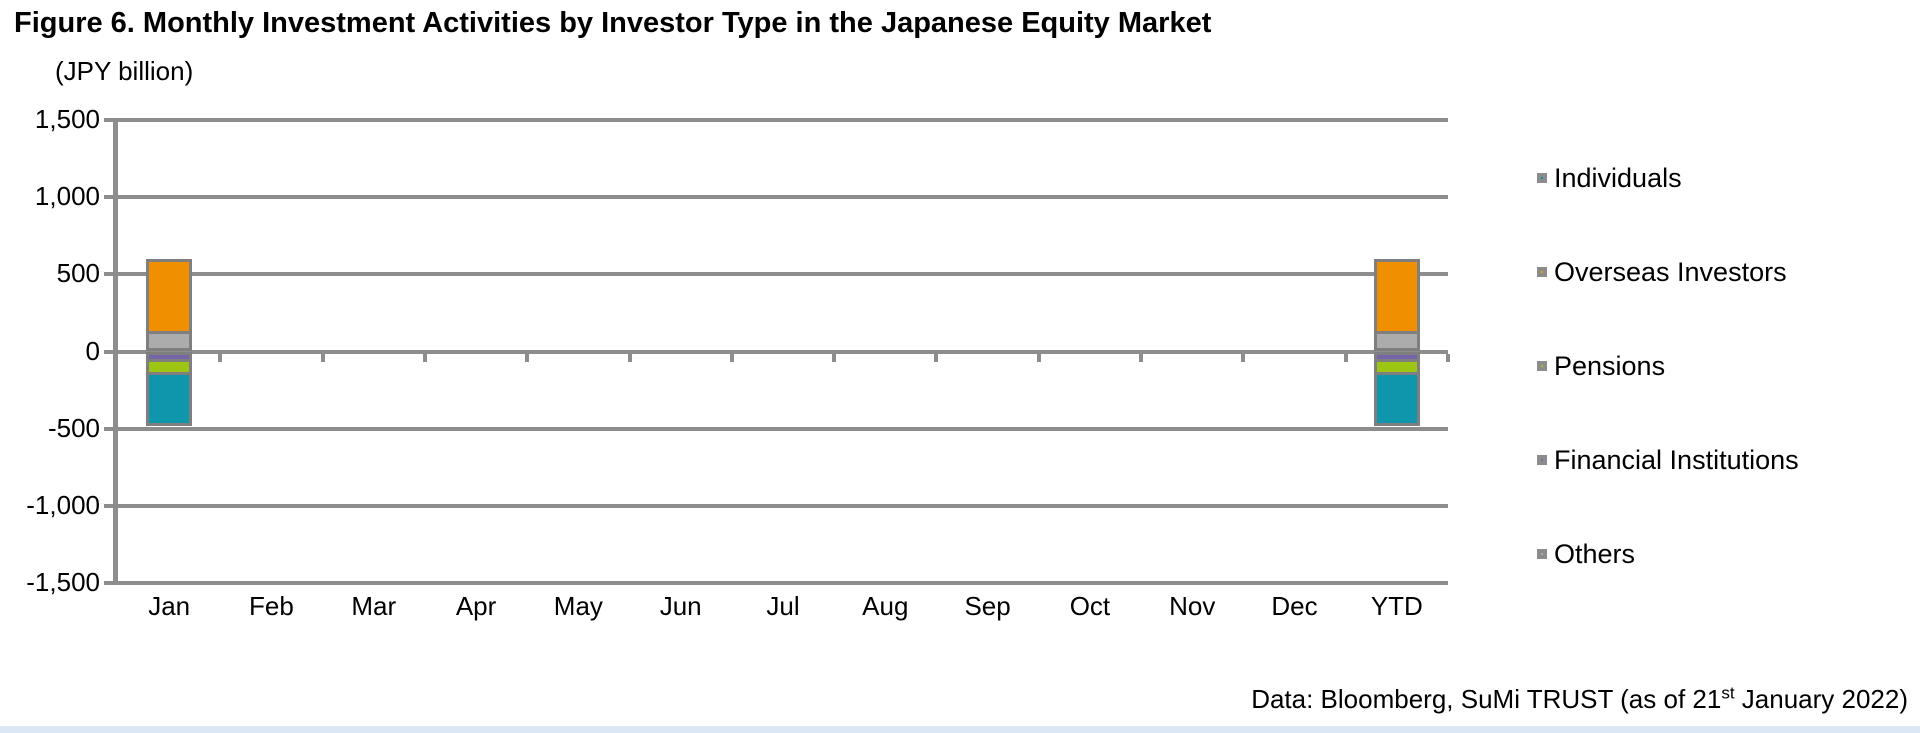  I want to click on y-tick-label: 1,000, so click(67, 196).